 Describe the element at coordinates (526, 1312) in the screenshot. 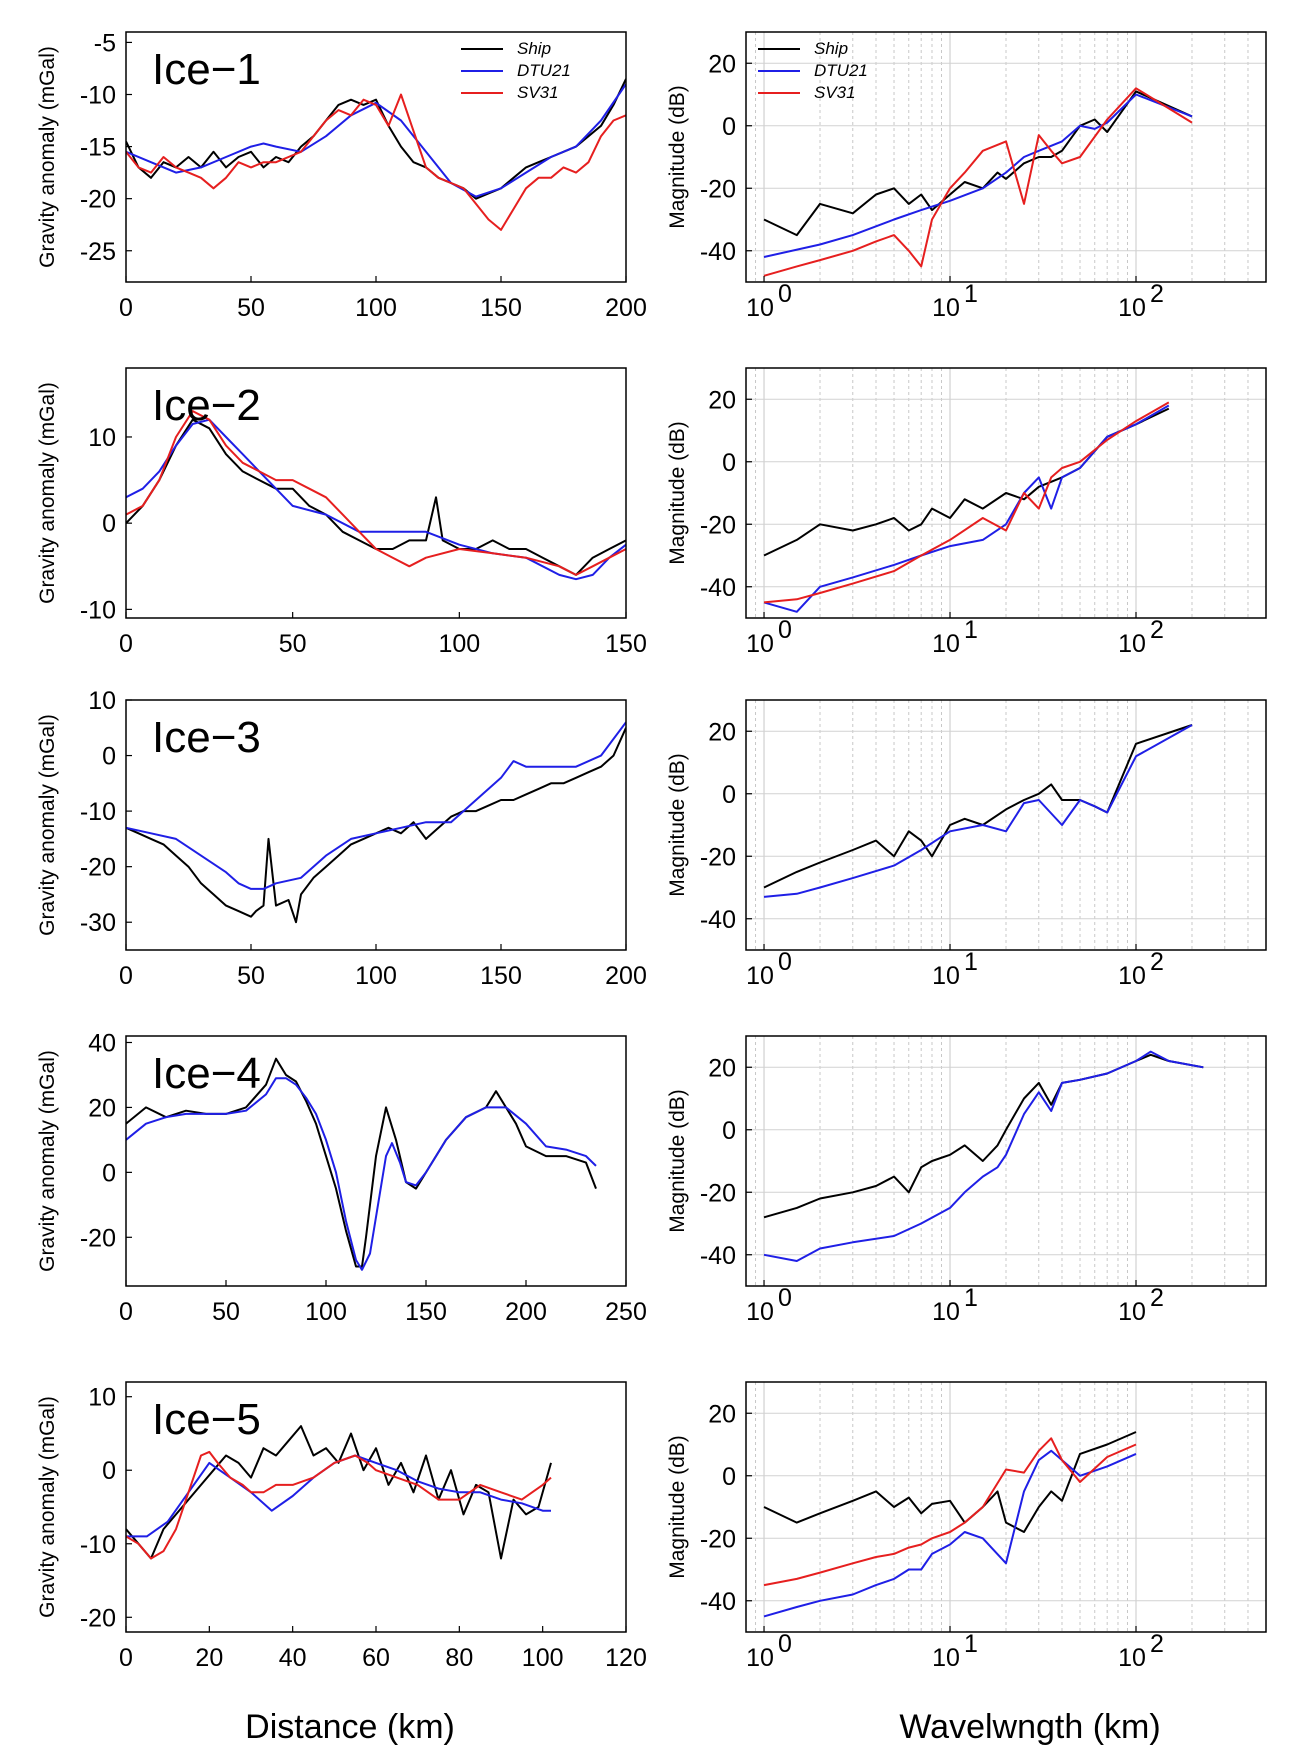

I see `x-tick-label: 200` at that location.